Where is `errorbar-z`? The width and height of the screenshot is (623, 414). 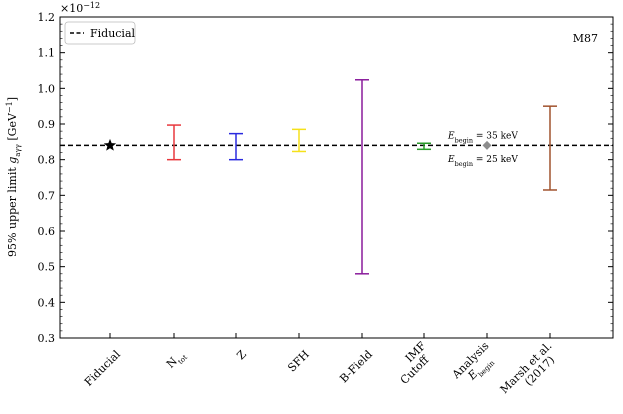
errorbar-z is located at coordinates (236, 146).